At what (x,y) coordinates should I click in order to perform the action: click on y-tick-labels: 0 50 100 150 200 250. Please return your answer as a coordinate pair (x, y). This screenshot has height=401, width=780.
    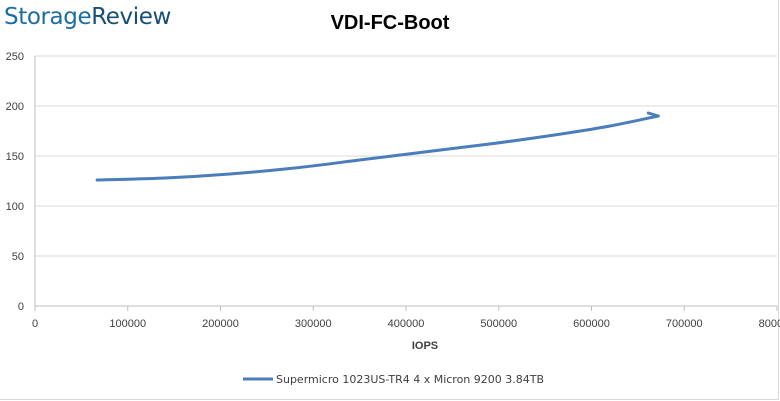
    Looking at the image, I should click on (15, 182).